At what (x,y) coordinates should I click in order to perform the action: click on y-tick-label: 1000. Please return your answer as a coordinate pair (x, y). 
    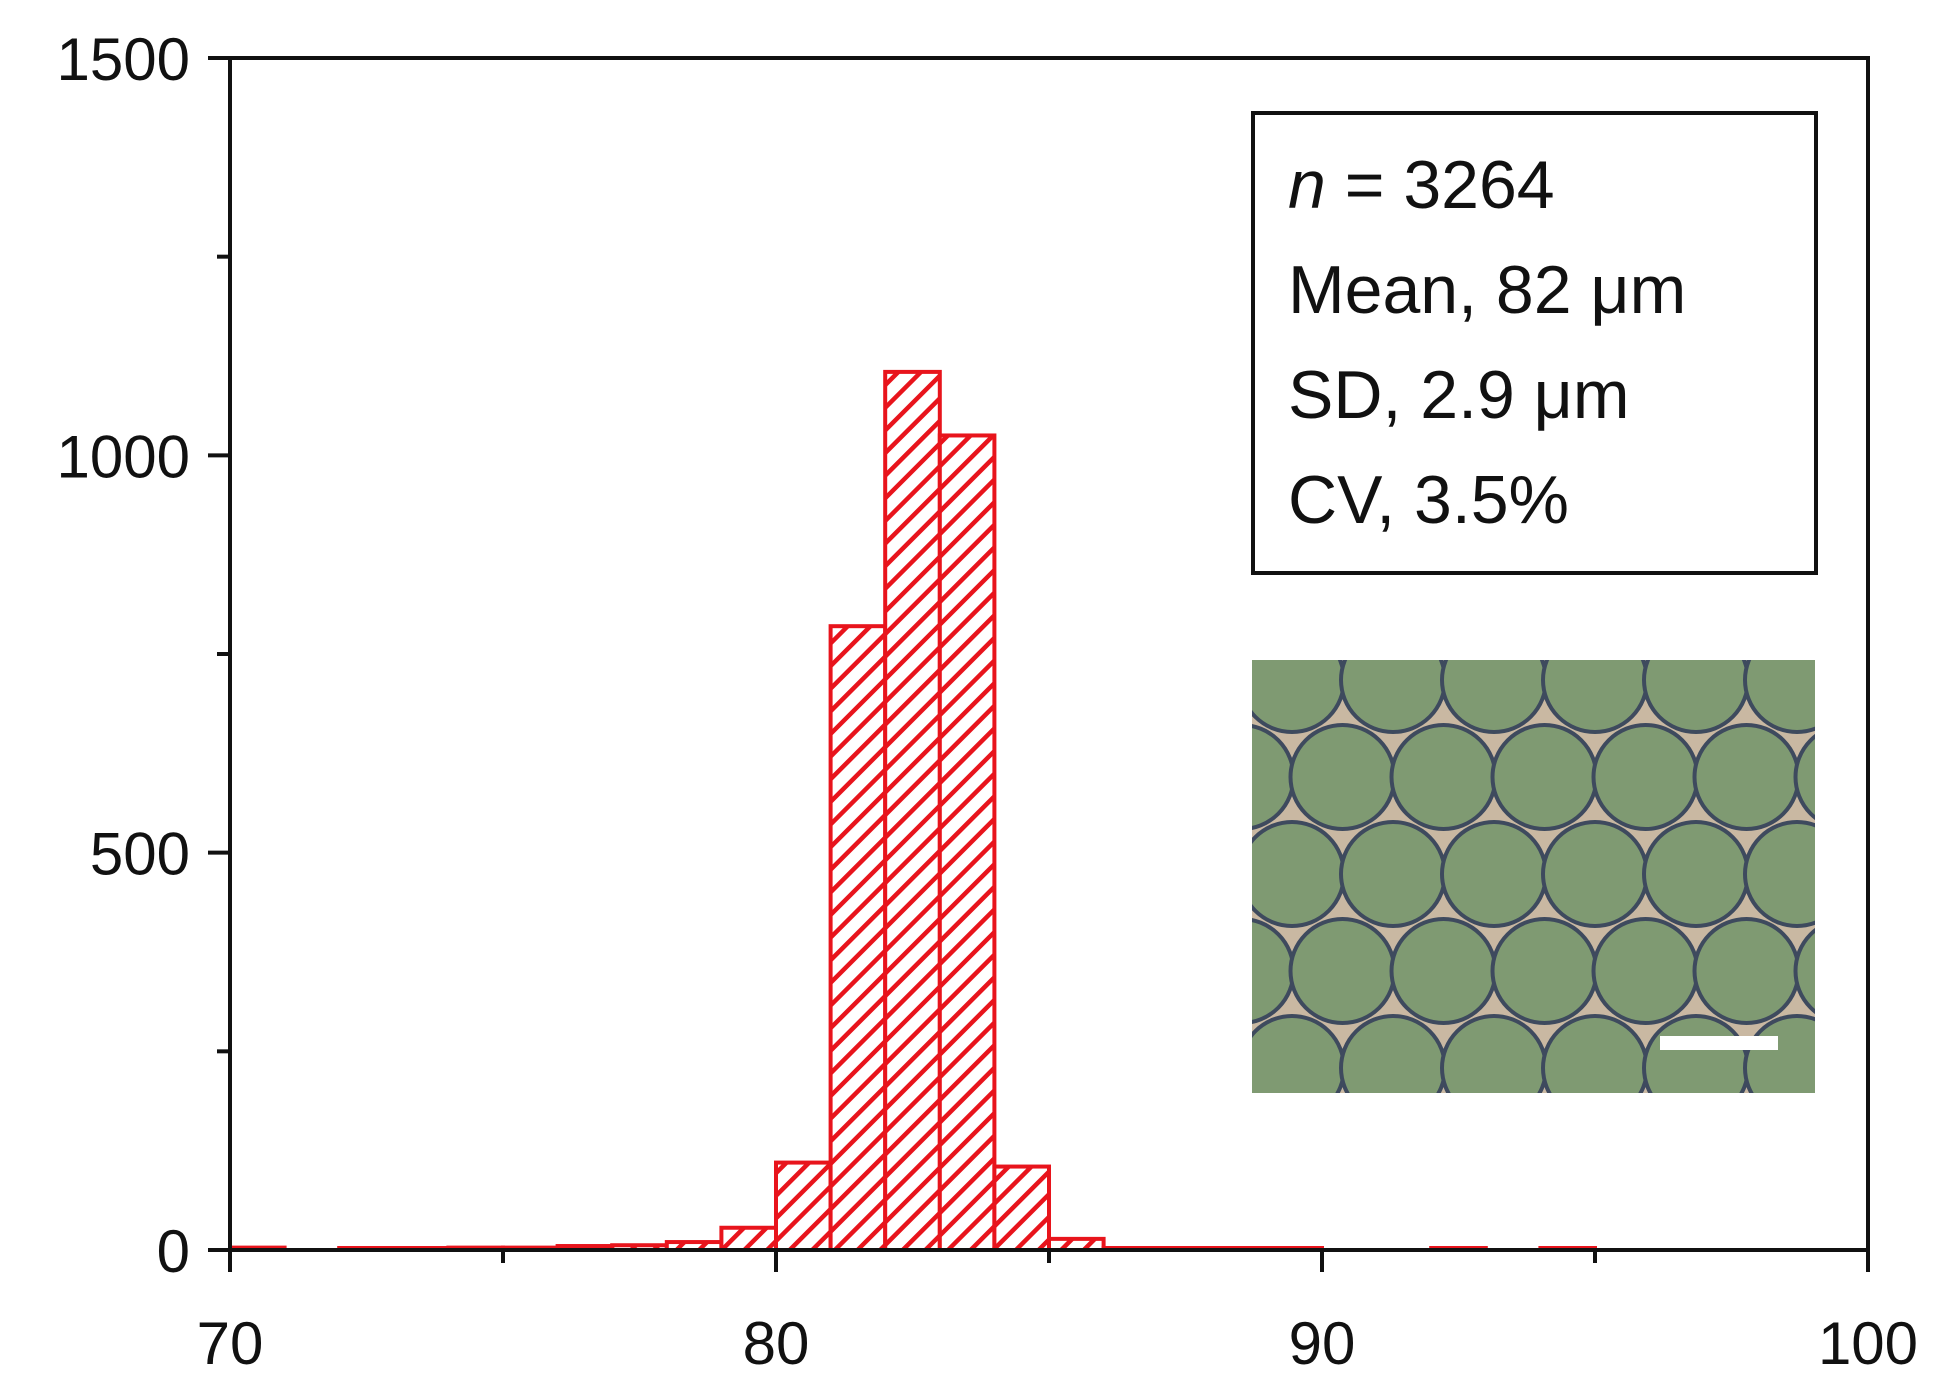
    Looking at the image, I should click on (123, 456).